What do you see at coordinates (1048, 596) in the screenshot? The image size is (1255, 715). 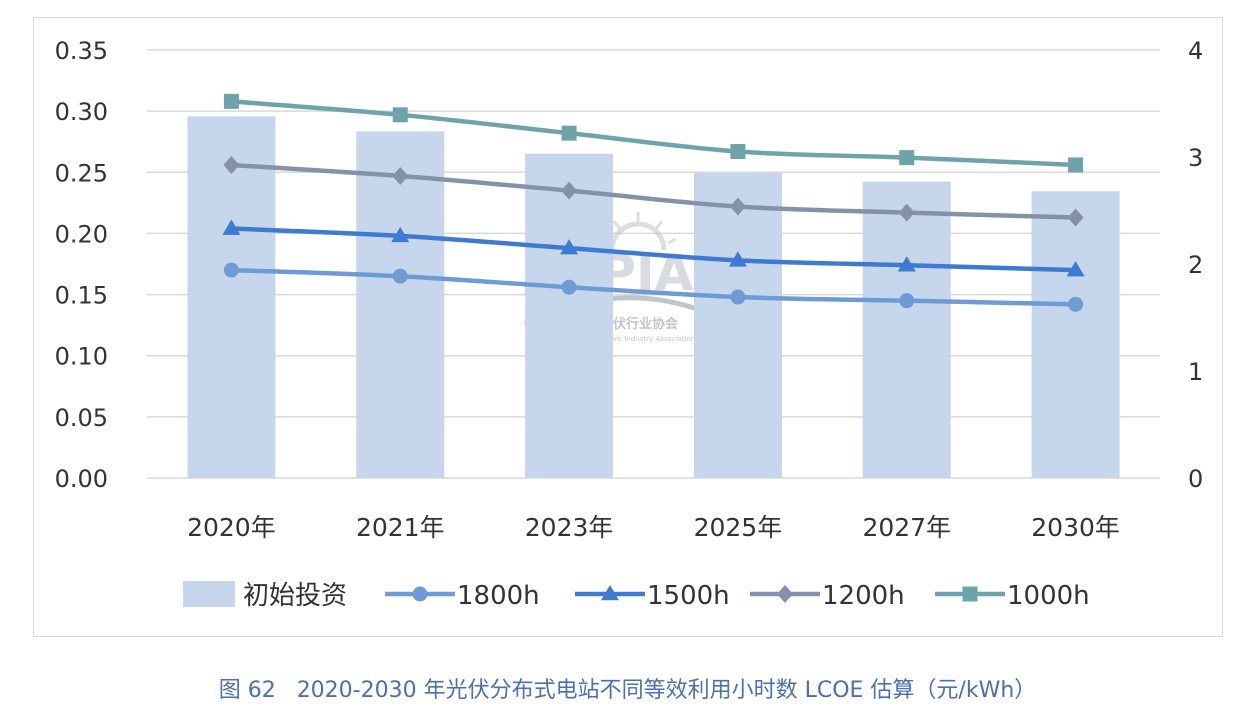 I see `legend-label: 1000h` at bounding box center [1048, 596].